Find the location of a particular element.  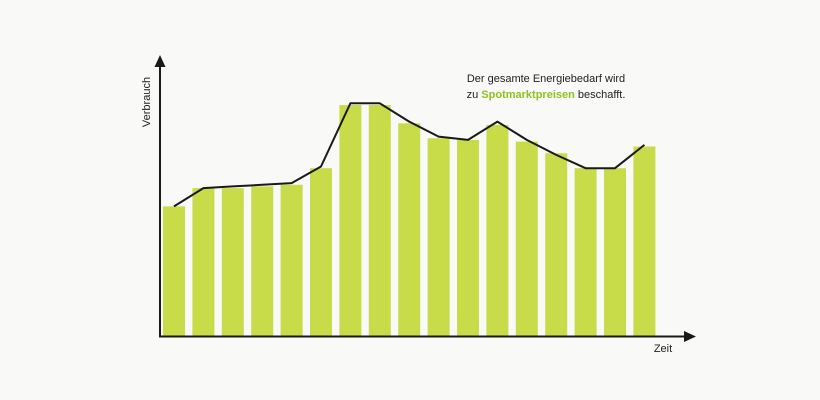

y-axis-label: Verbrauch is located at coordinates (147, 102).